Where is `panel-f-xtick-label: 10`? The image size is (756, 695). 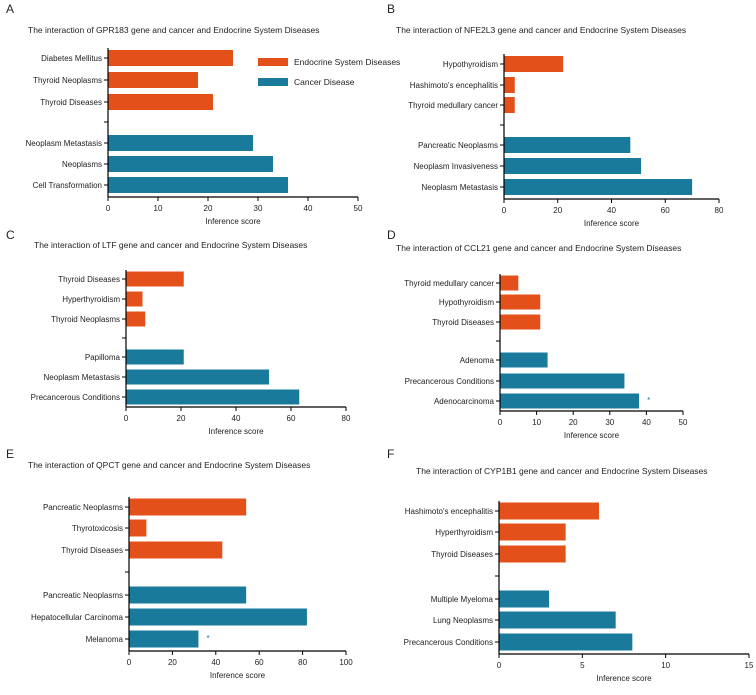 panel-f-xtick-label: 10 is located at coordinates (665, 665).